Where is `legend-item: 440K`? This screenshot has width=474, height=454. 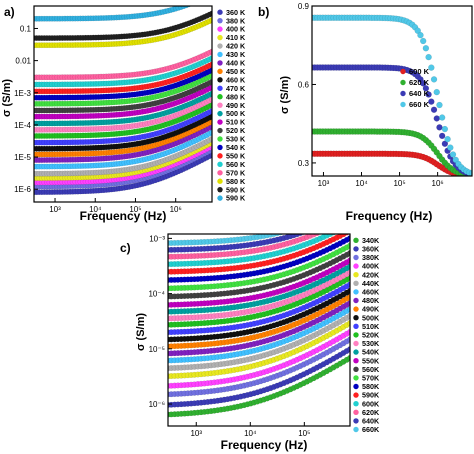
legend-item: 440K is located at coordinates (366, 283).